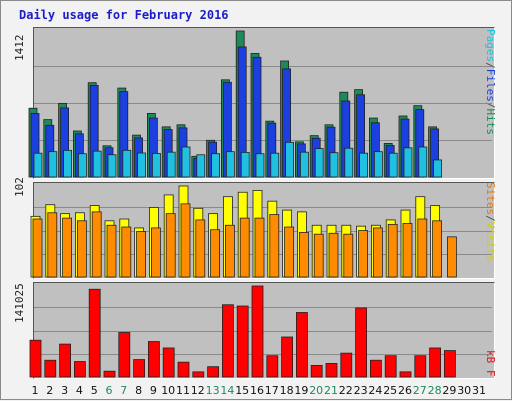 The height and width of the screenshot is (401, 512). Describe the element at coordinates (124, 15) in the screenshot. I see `chart-title: Daily usage for February 2016` at that location.